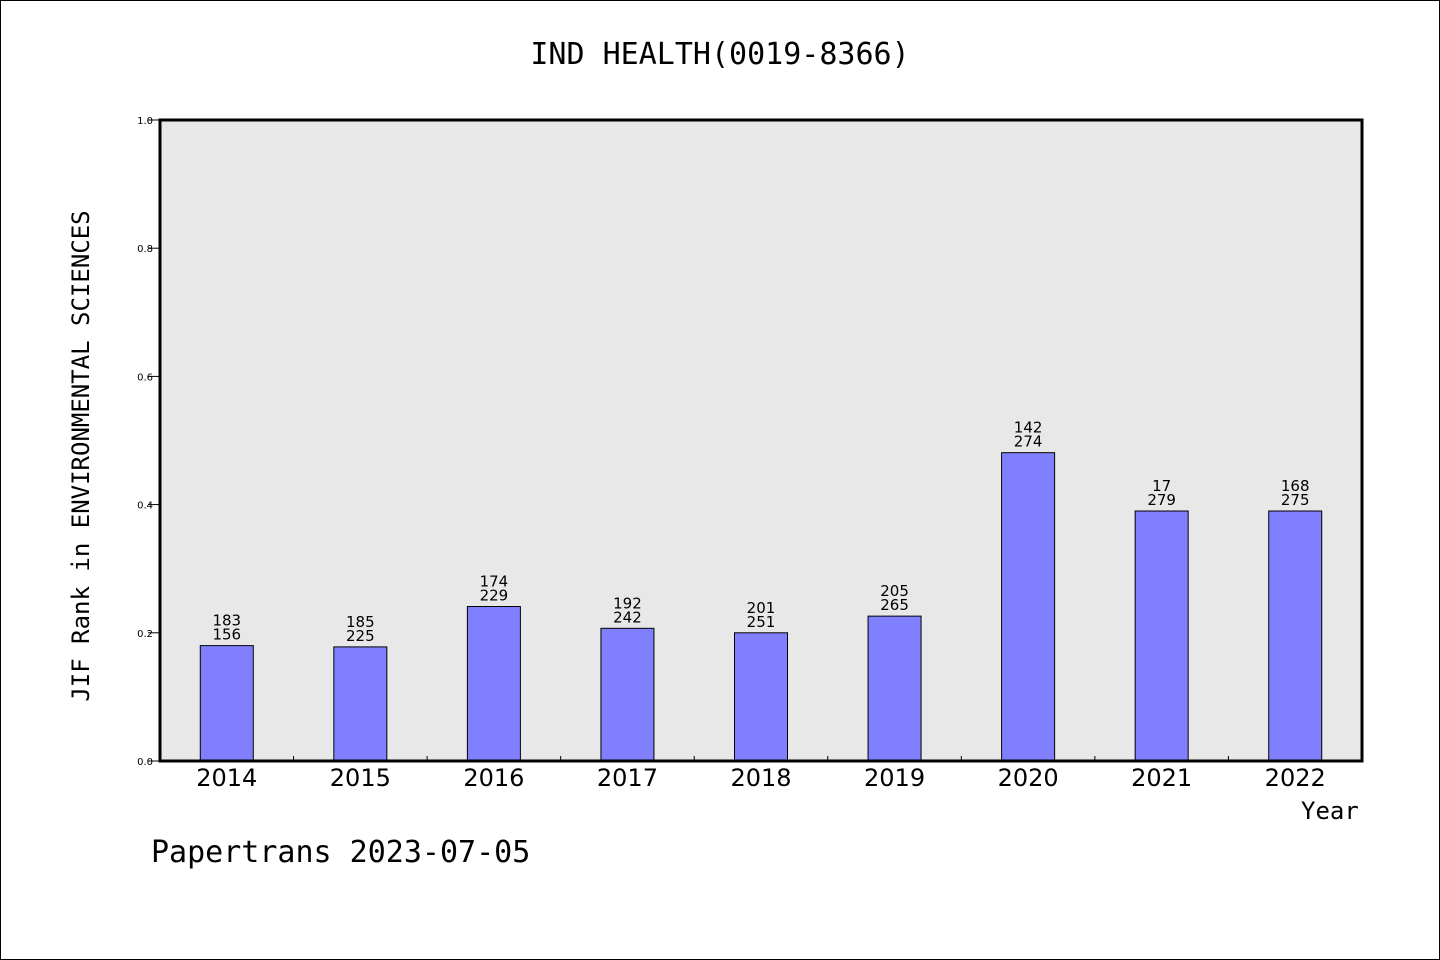 This screenshot has width=1440, height=960. What do you see at coordinates (360, 704) in the screenshot?
I see `bar-2015` at bounding box center [360, 704].